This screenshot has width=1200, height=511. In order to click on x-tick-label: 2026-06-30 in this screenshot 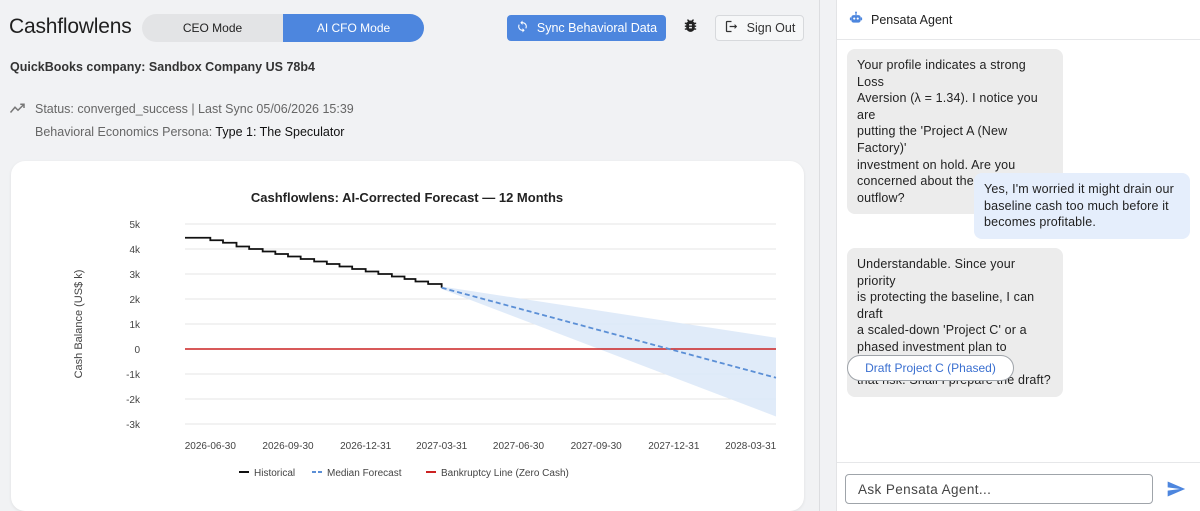, I will do `click(211, 446)`.